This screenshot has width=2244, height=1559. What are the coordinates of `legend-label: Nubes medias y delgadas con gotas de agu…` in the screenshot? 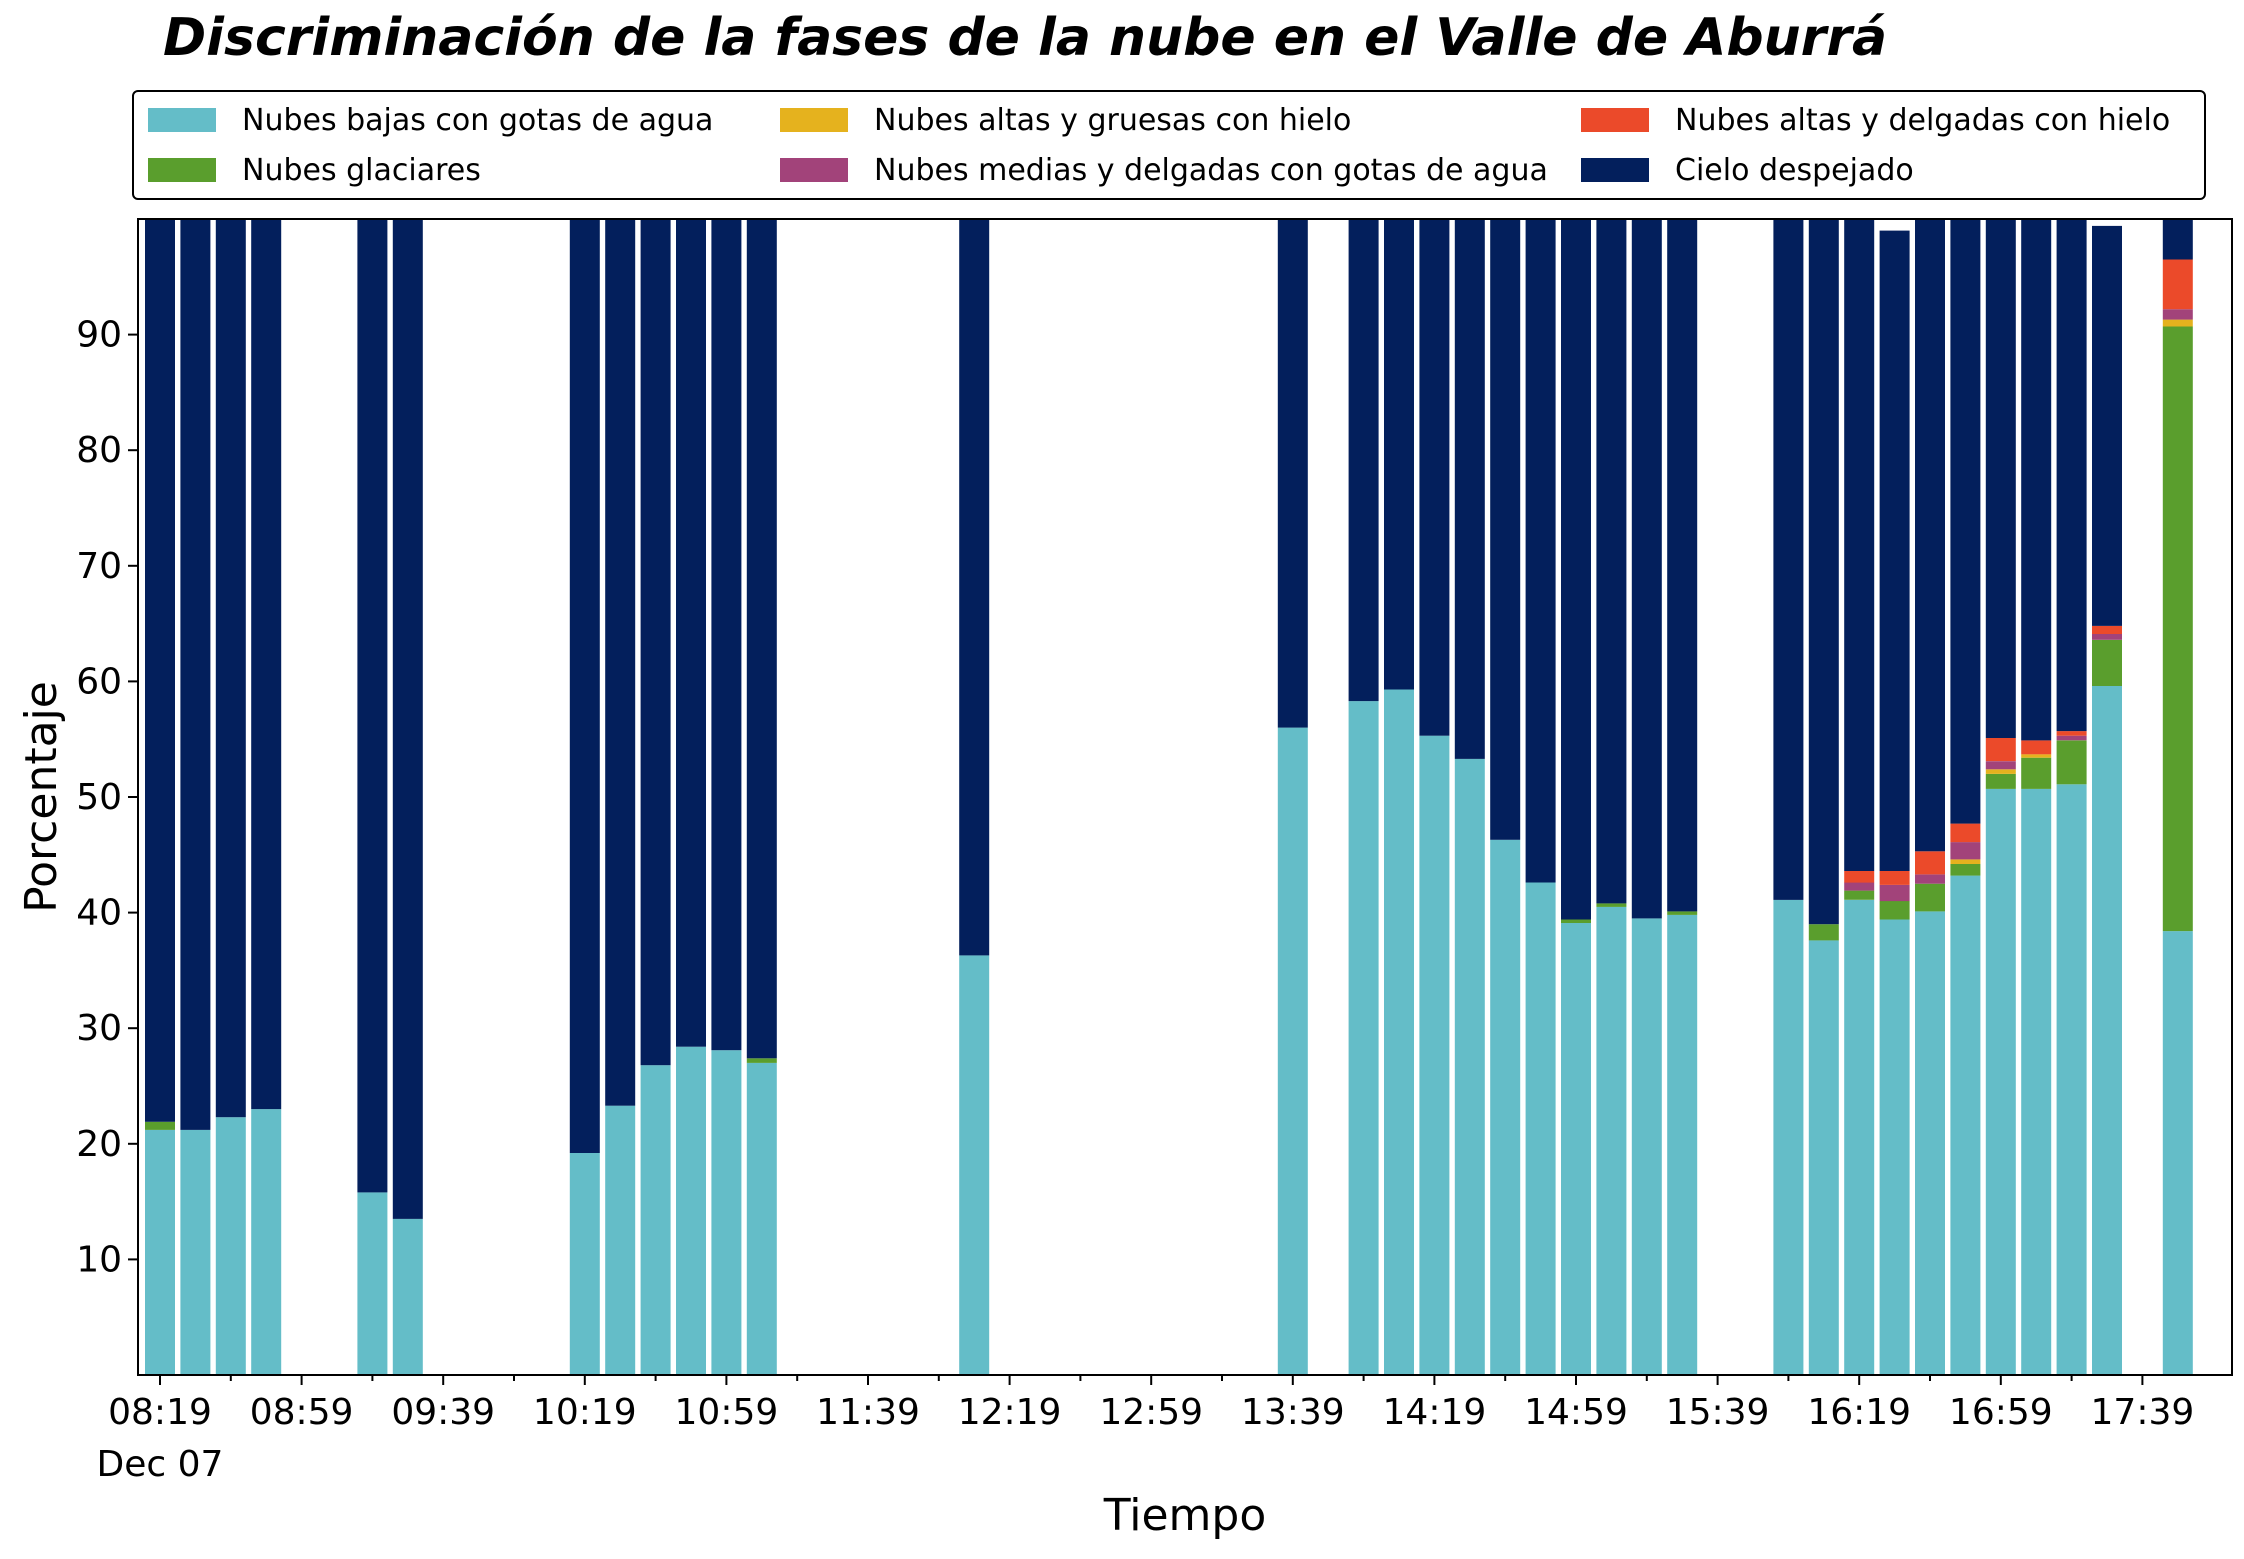 It's located at (1211, 170).